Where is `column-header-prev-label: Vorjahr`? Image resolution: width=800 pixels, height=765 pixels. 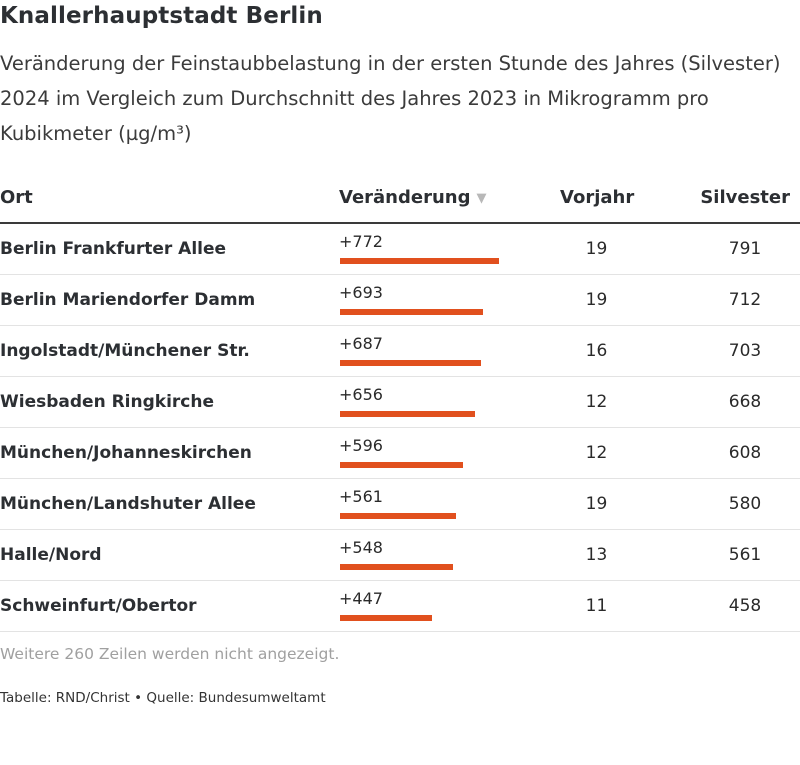 column-header-prev-label: Vorjahr is located at coordinates (597, 197).